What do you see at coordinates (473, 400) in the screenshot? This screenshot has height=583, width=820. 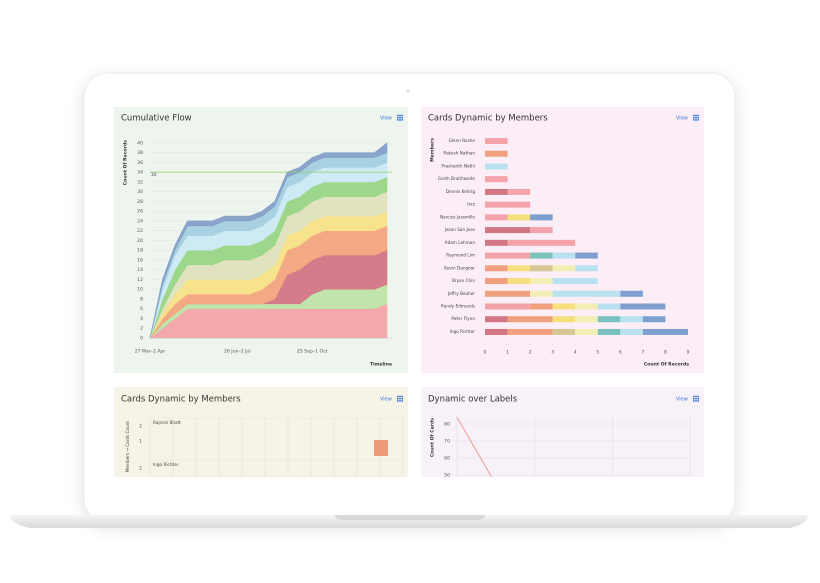 I see `panel-title: Dynamic over Labels` at bounding box center [473, 400].